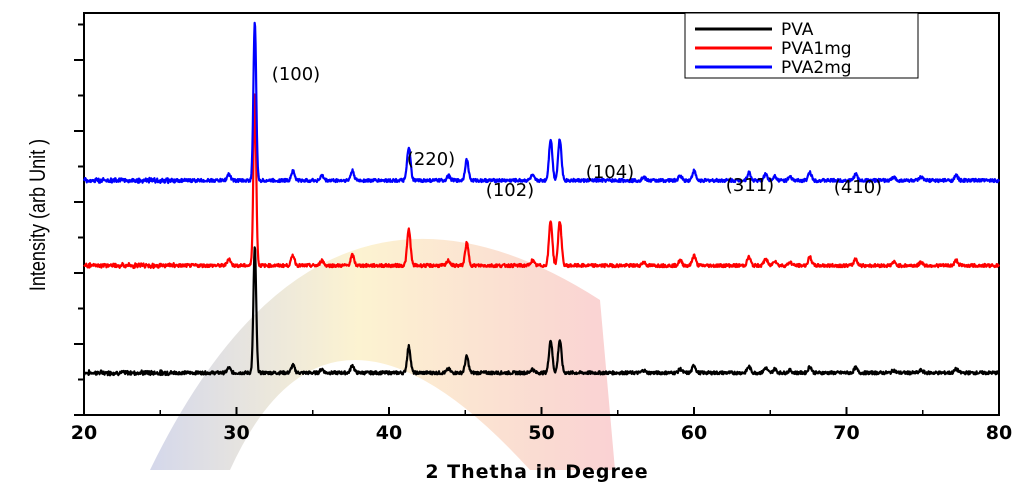 The height and width of the screenshot is (485, 1020). I want to click on x-tick-label: 80, so click(999, 433).